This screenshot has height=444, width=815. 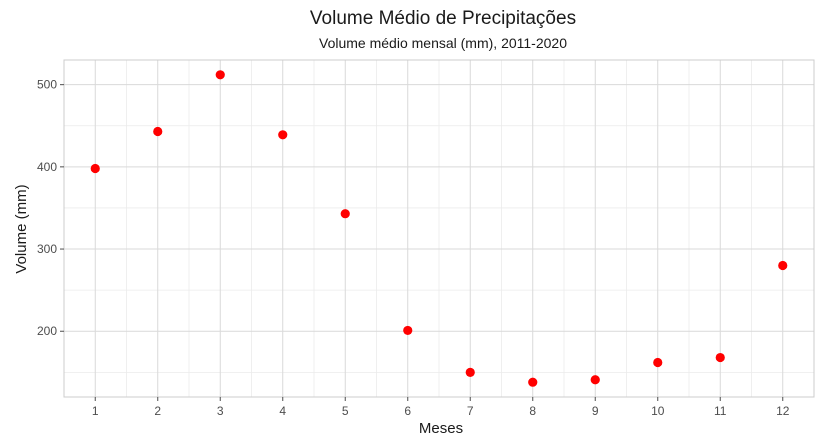 What do you see at coordinates (783, 411) in the screenshot?
I see `x-tick-label: 12` at bounding box center [783, 411].